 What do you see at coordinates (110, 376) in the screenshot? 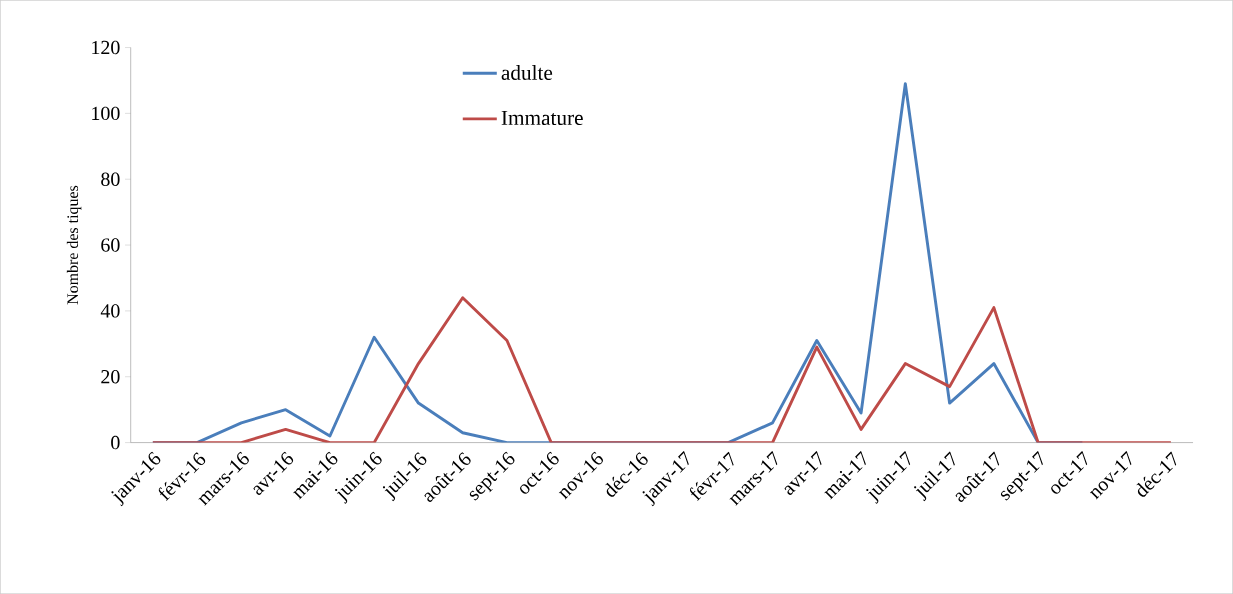
I see `y-tick-label: 20` at bounding box center [110, 376].